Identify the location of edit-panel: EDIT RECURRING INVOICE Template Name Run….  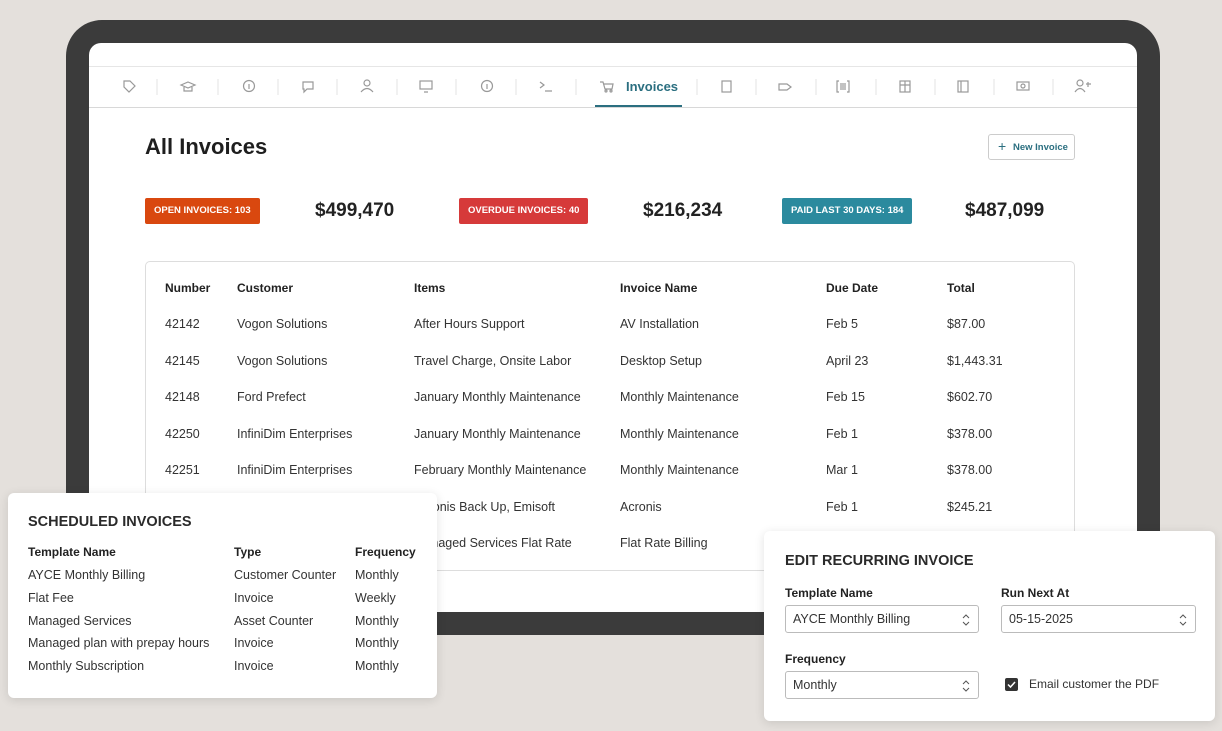
(989, 626).